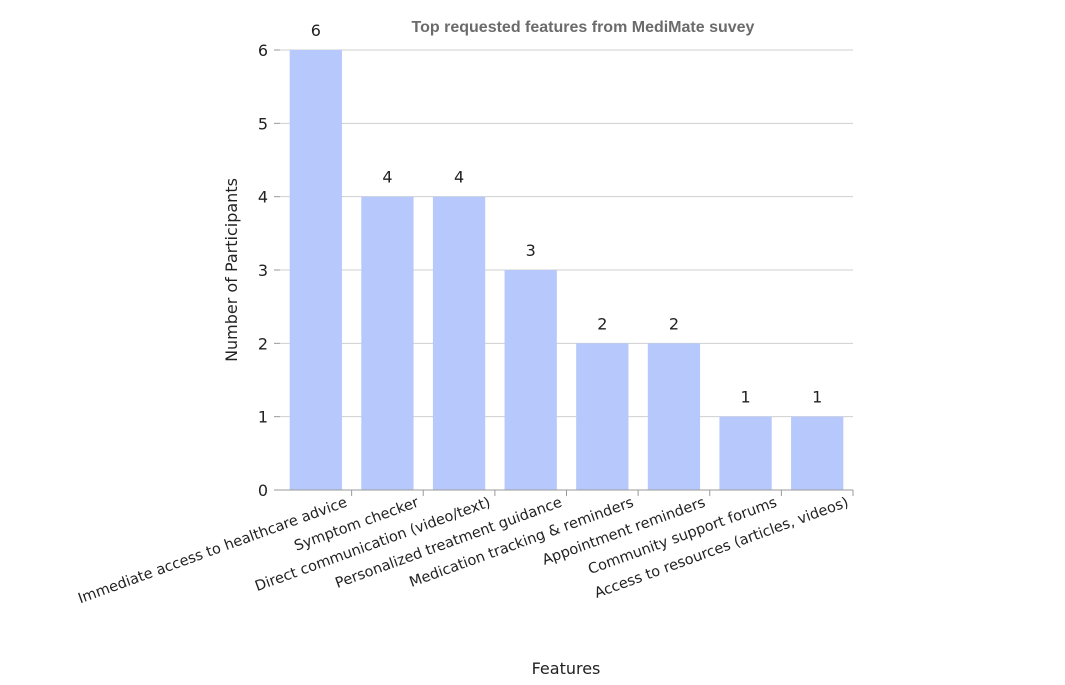  I want to click on y-tick-label: 0, so click(263, 490).